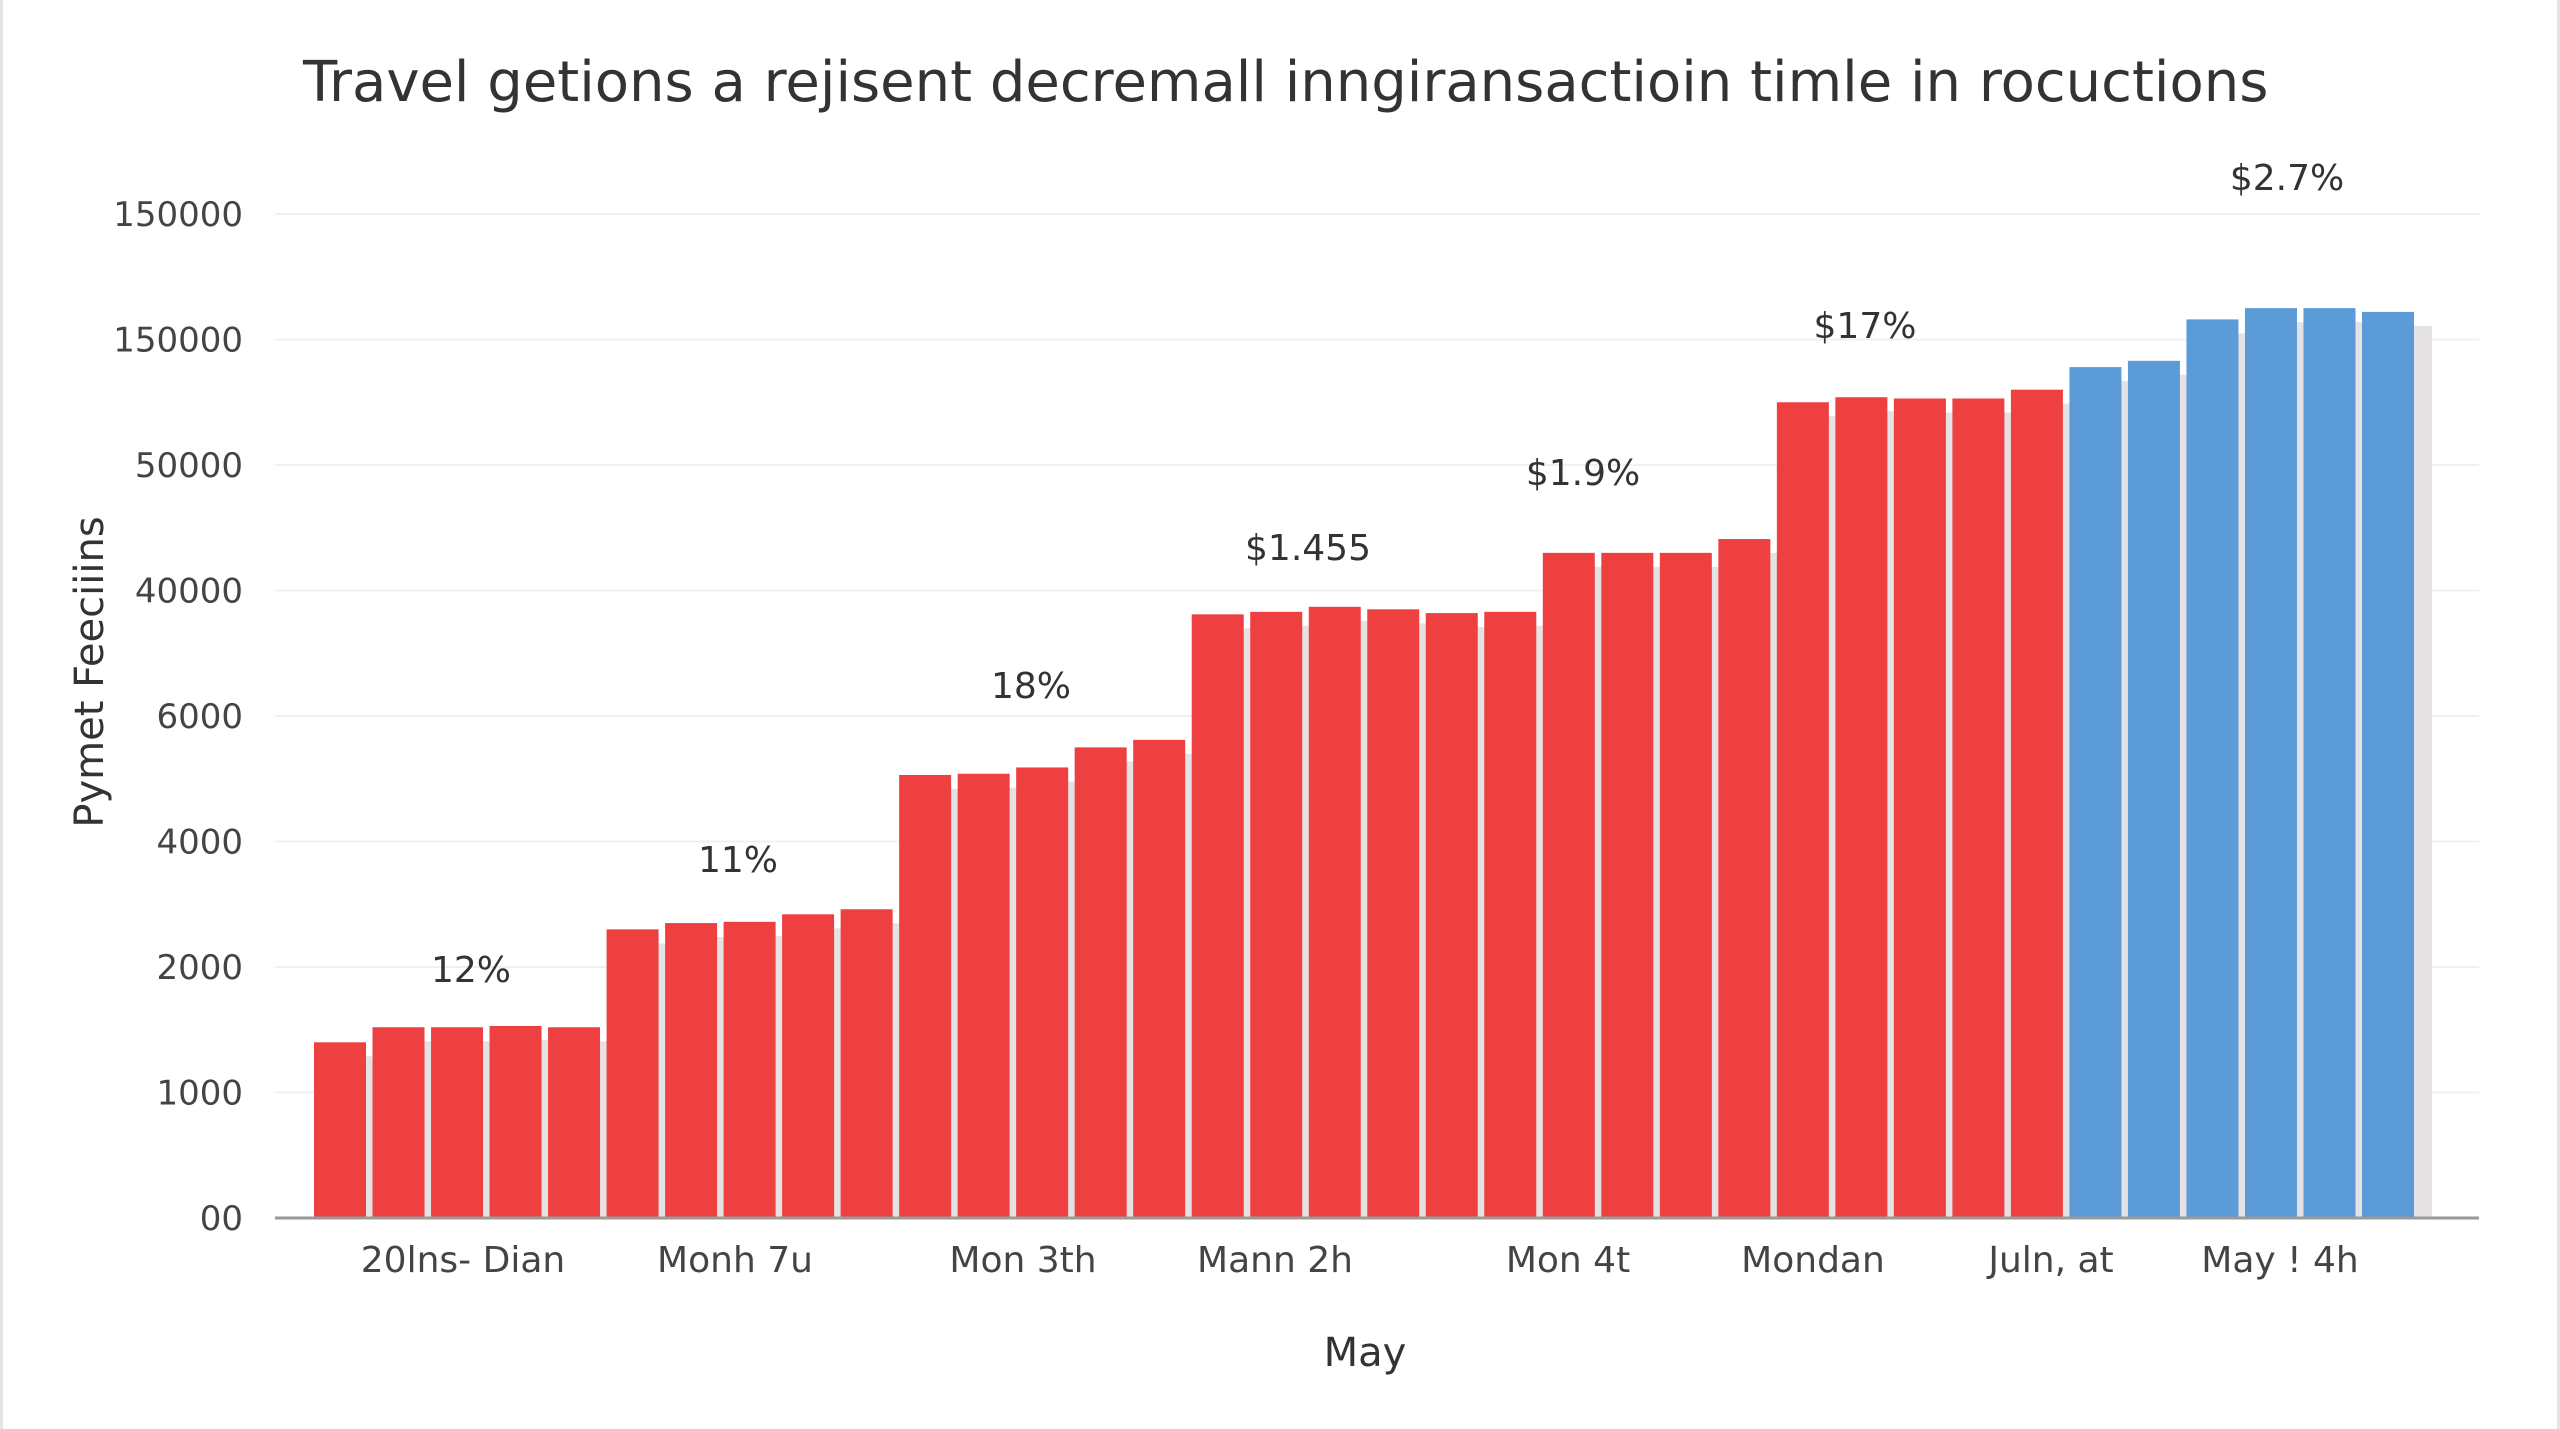 Image resolution: width=2560 pixels, height=1429 pixels. What do you see at coordinates (2287, 178) in the screenshot?
I see `data-annotation: $2.7%` at bounding box center [2287, 178].